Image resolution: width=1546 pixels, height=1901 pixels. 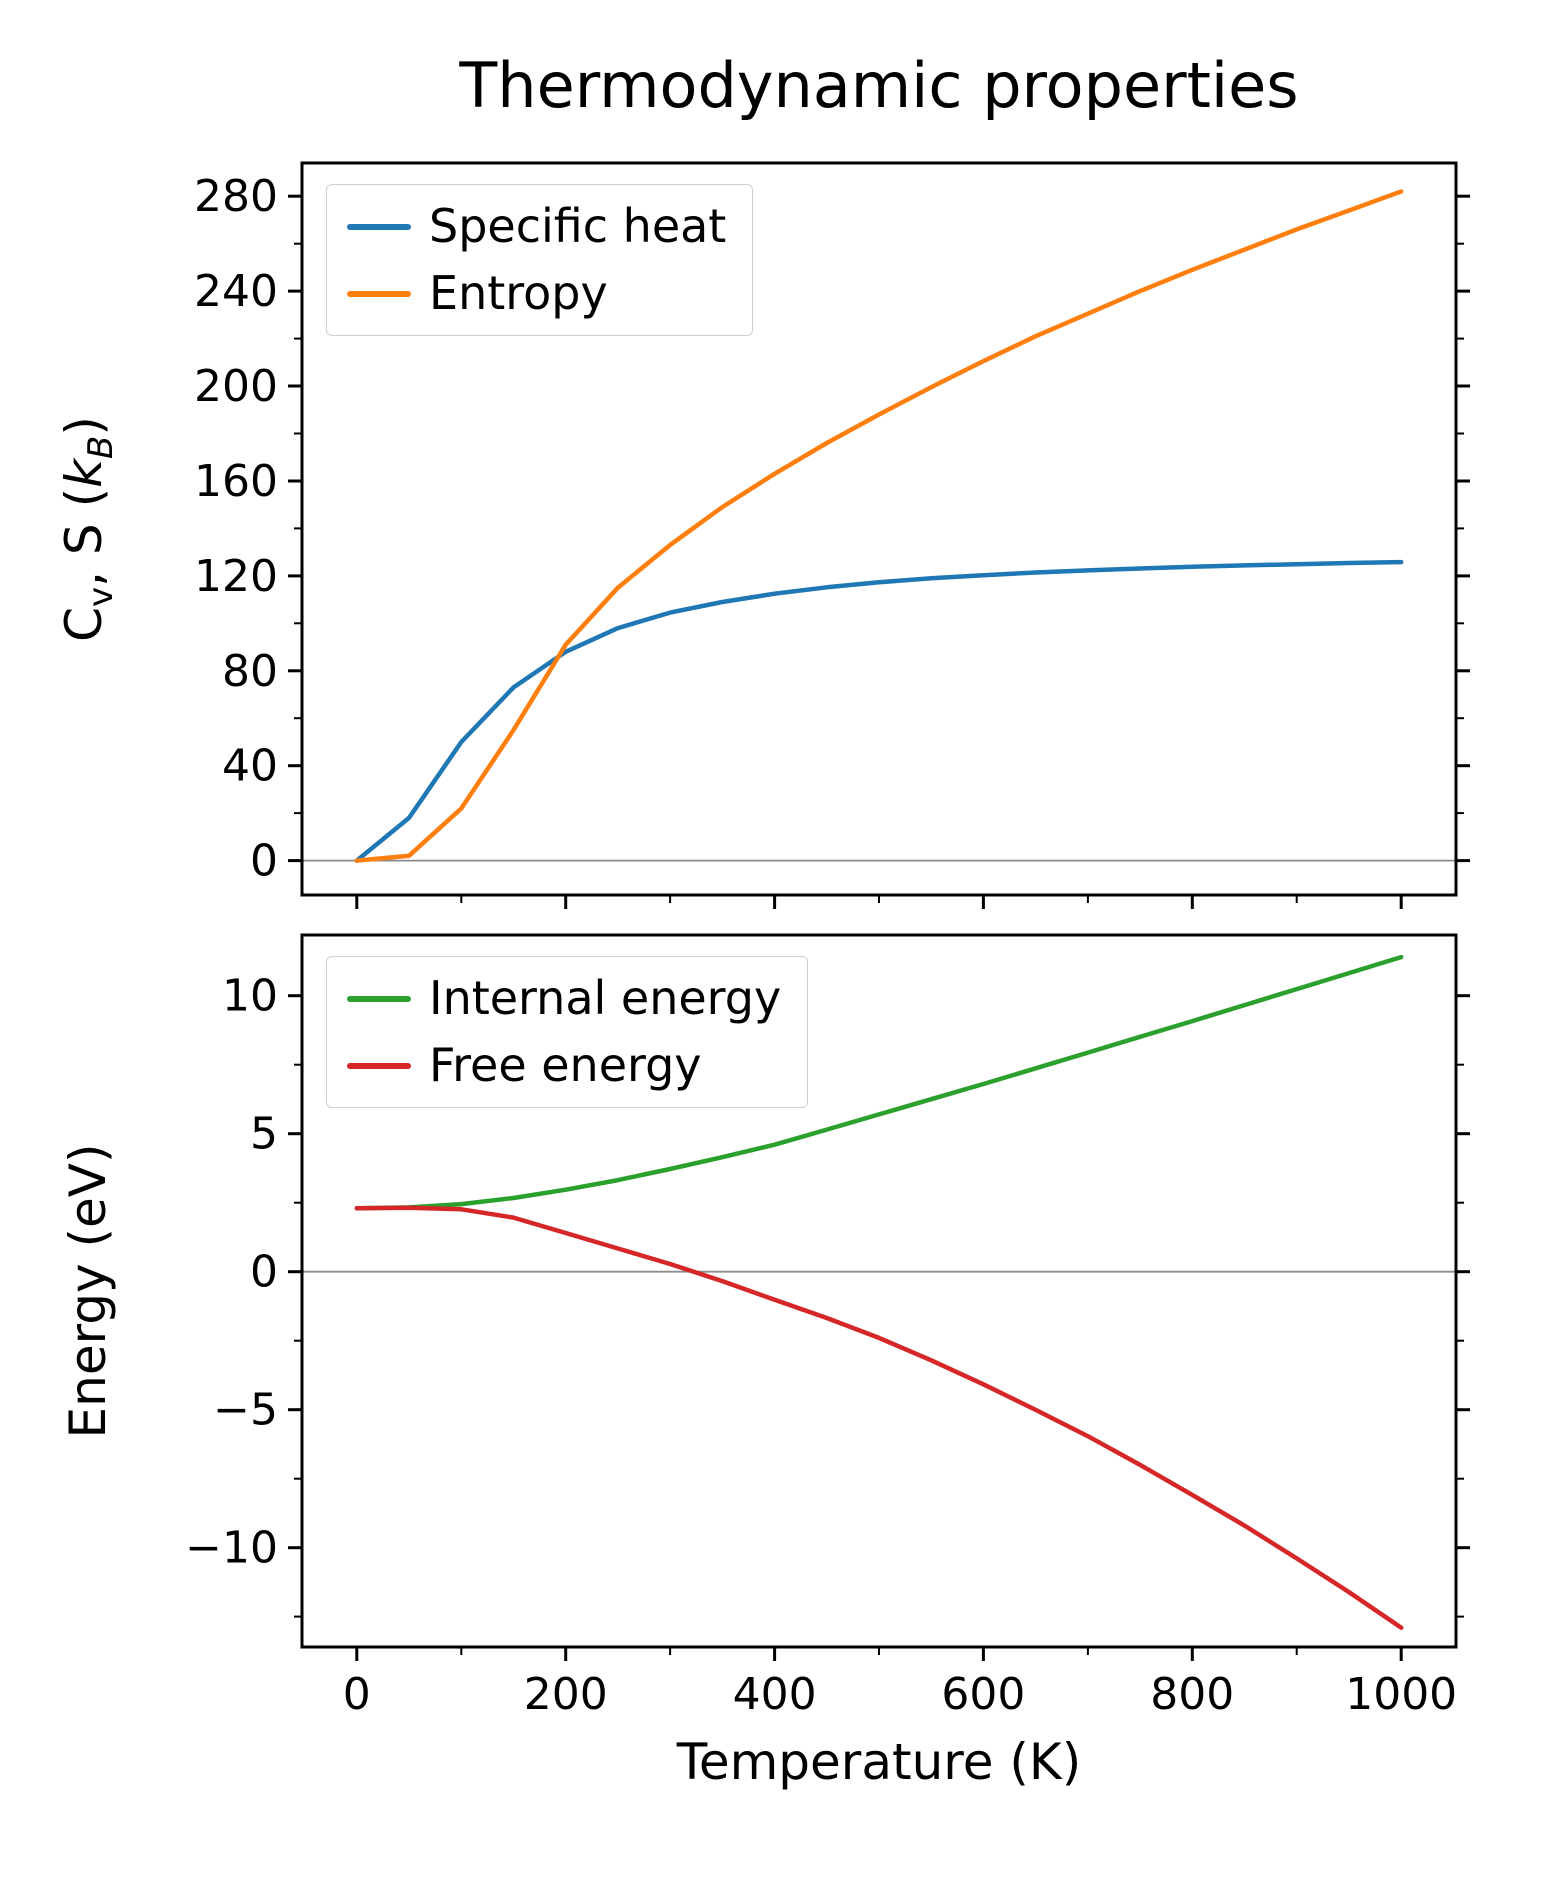 What do you see at coordinates (84, 473) in the screenshot?
I see `ylabel-text: k` at bounding box center [84, 473].